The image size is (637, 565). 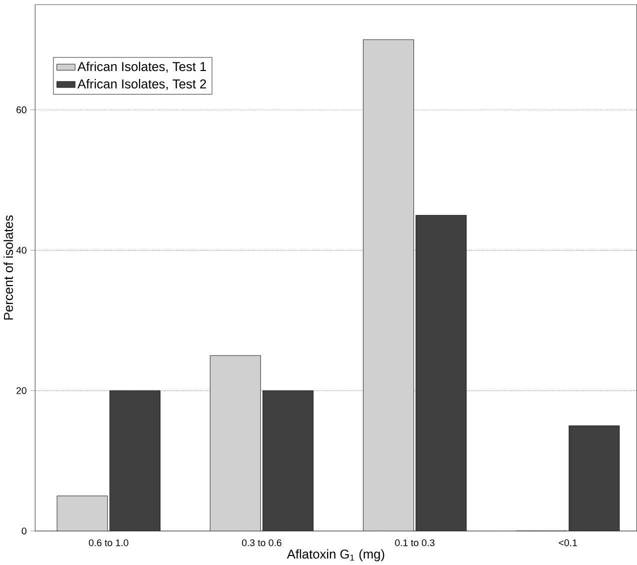 I want to click on x-tick-label: 0.1 to 0.3, so click(x=414, y=542).